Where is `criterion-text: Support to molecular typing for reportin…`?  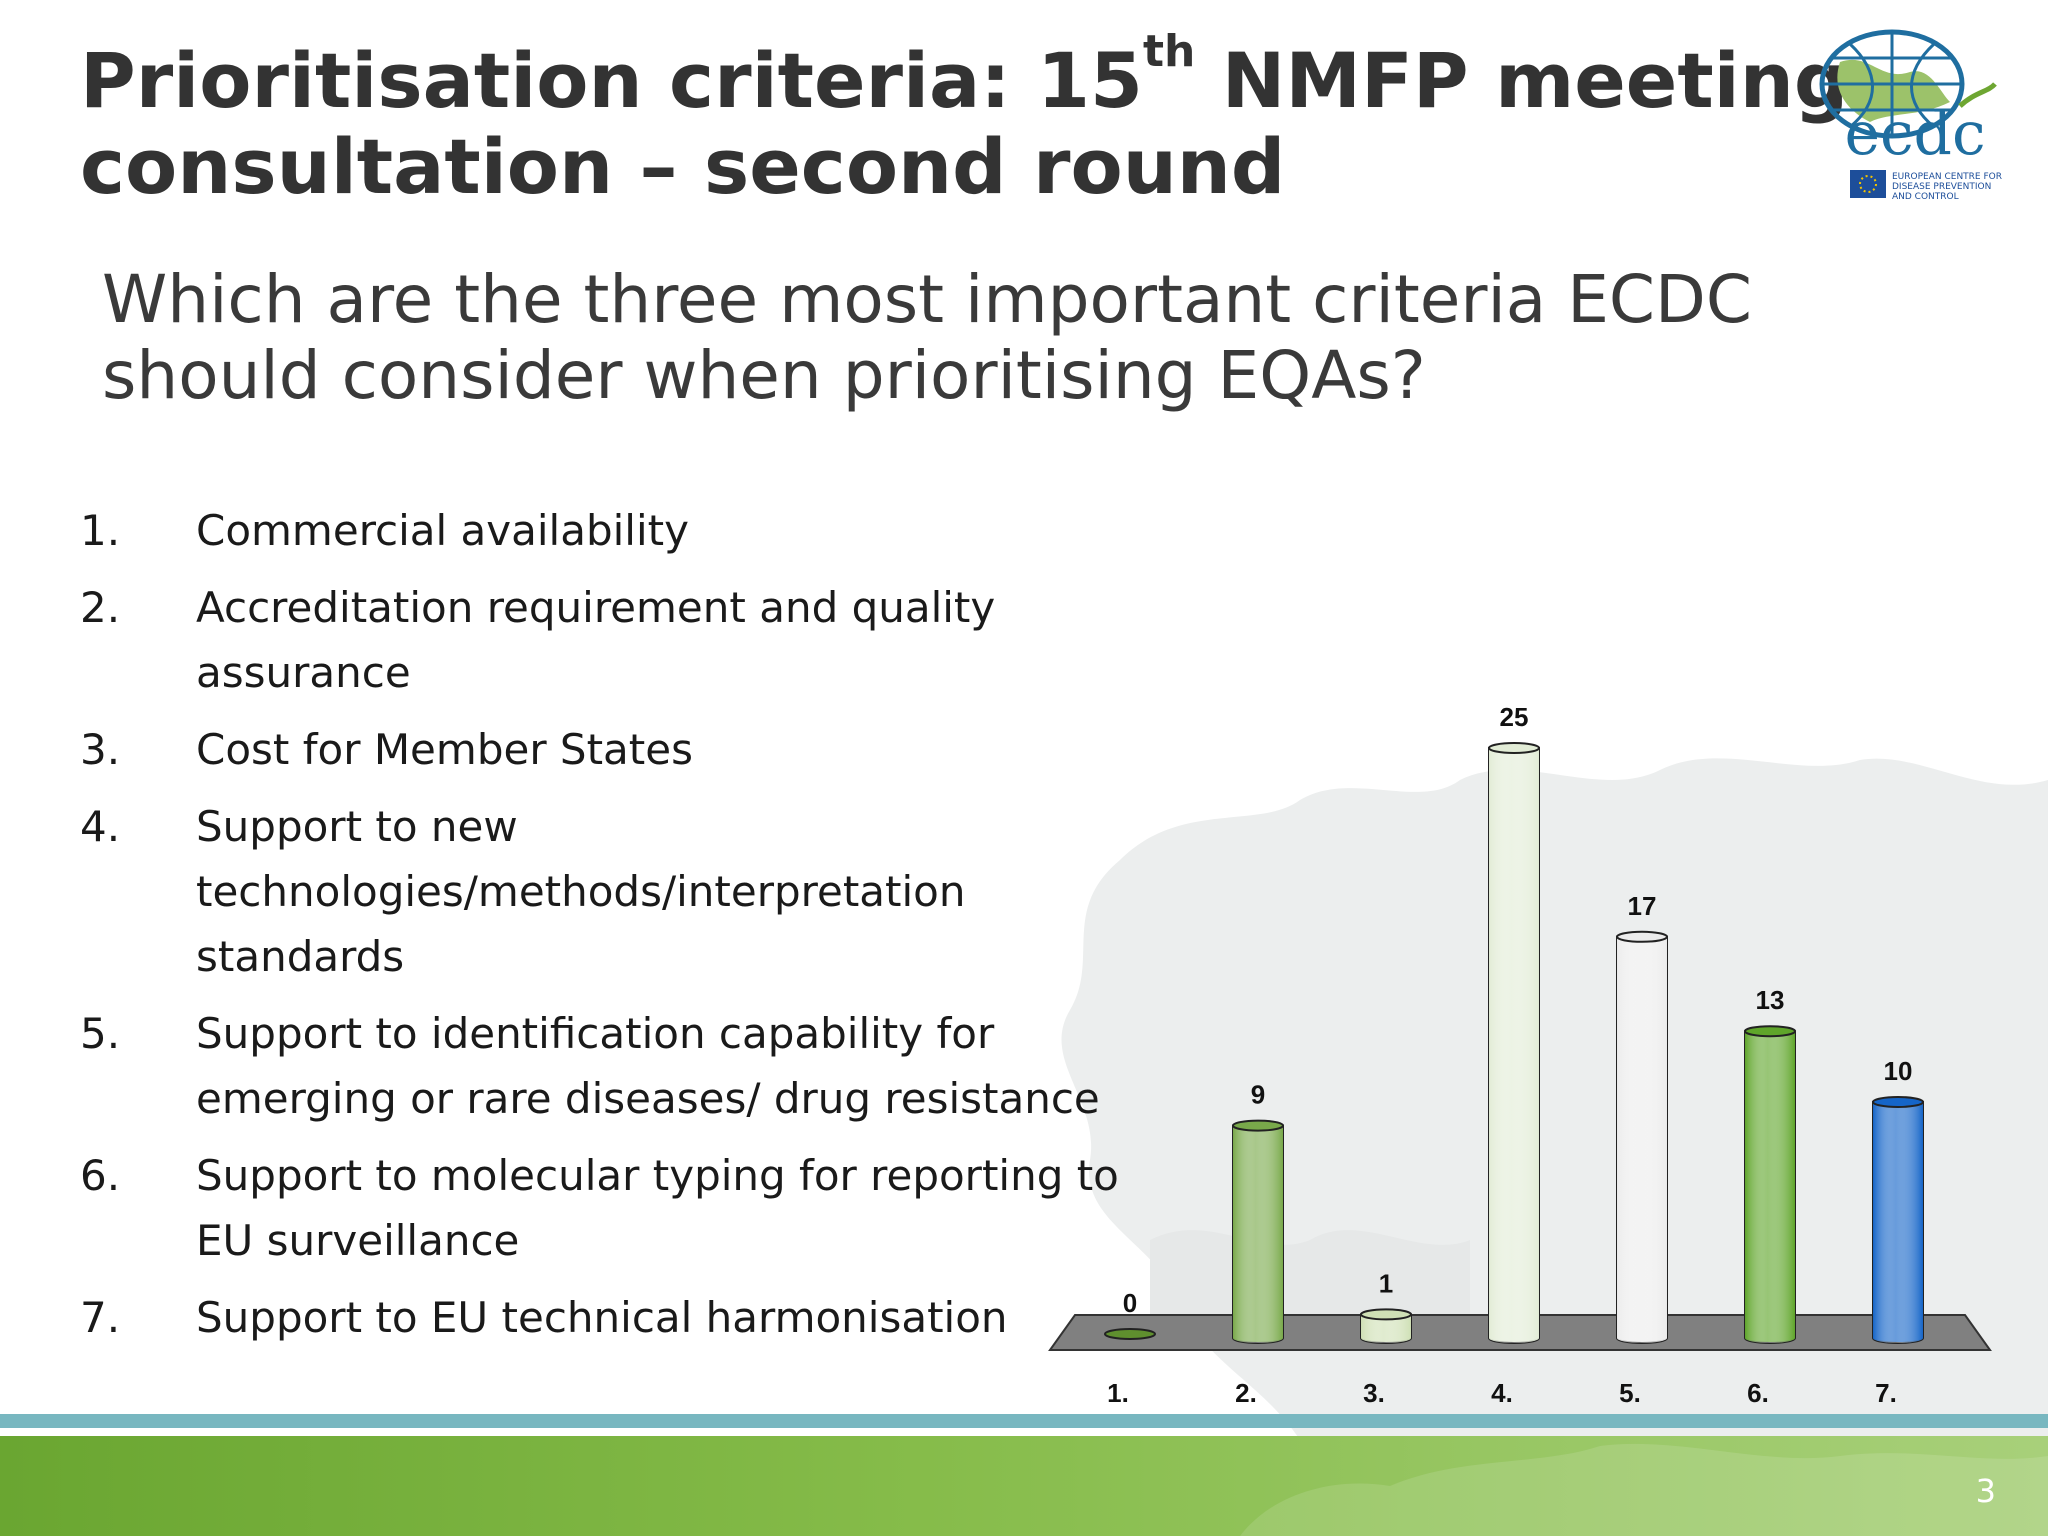 criterion-text: Support to molecular typing for reportin… is located at coordinates (657, 1208).